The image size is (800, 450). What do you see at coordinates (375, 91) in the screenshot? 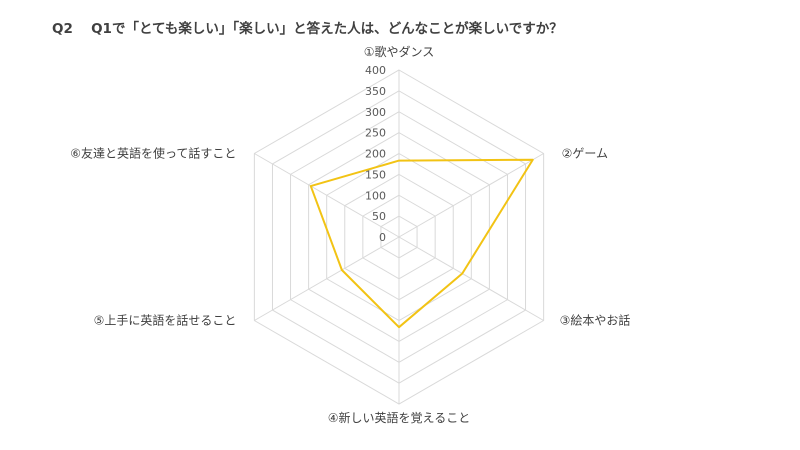
I see `tick-label: 350` at bounding box center [375, 91].